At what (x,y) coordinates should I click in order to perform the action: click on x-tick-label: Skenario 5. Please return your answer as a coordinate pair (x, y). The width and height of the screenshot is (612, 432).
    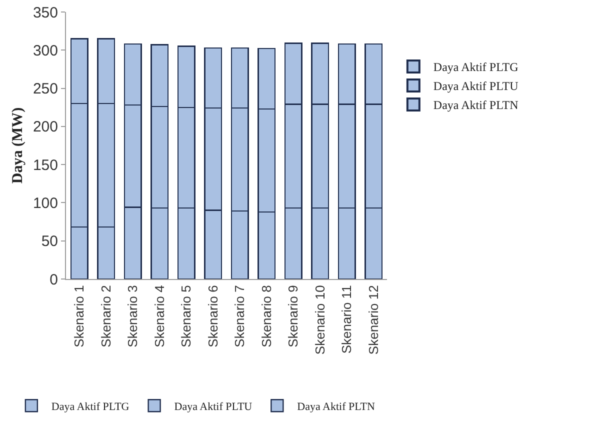
    Looking at the image, I should click on (186, 316).